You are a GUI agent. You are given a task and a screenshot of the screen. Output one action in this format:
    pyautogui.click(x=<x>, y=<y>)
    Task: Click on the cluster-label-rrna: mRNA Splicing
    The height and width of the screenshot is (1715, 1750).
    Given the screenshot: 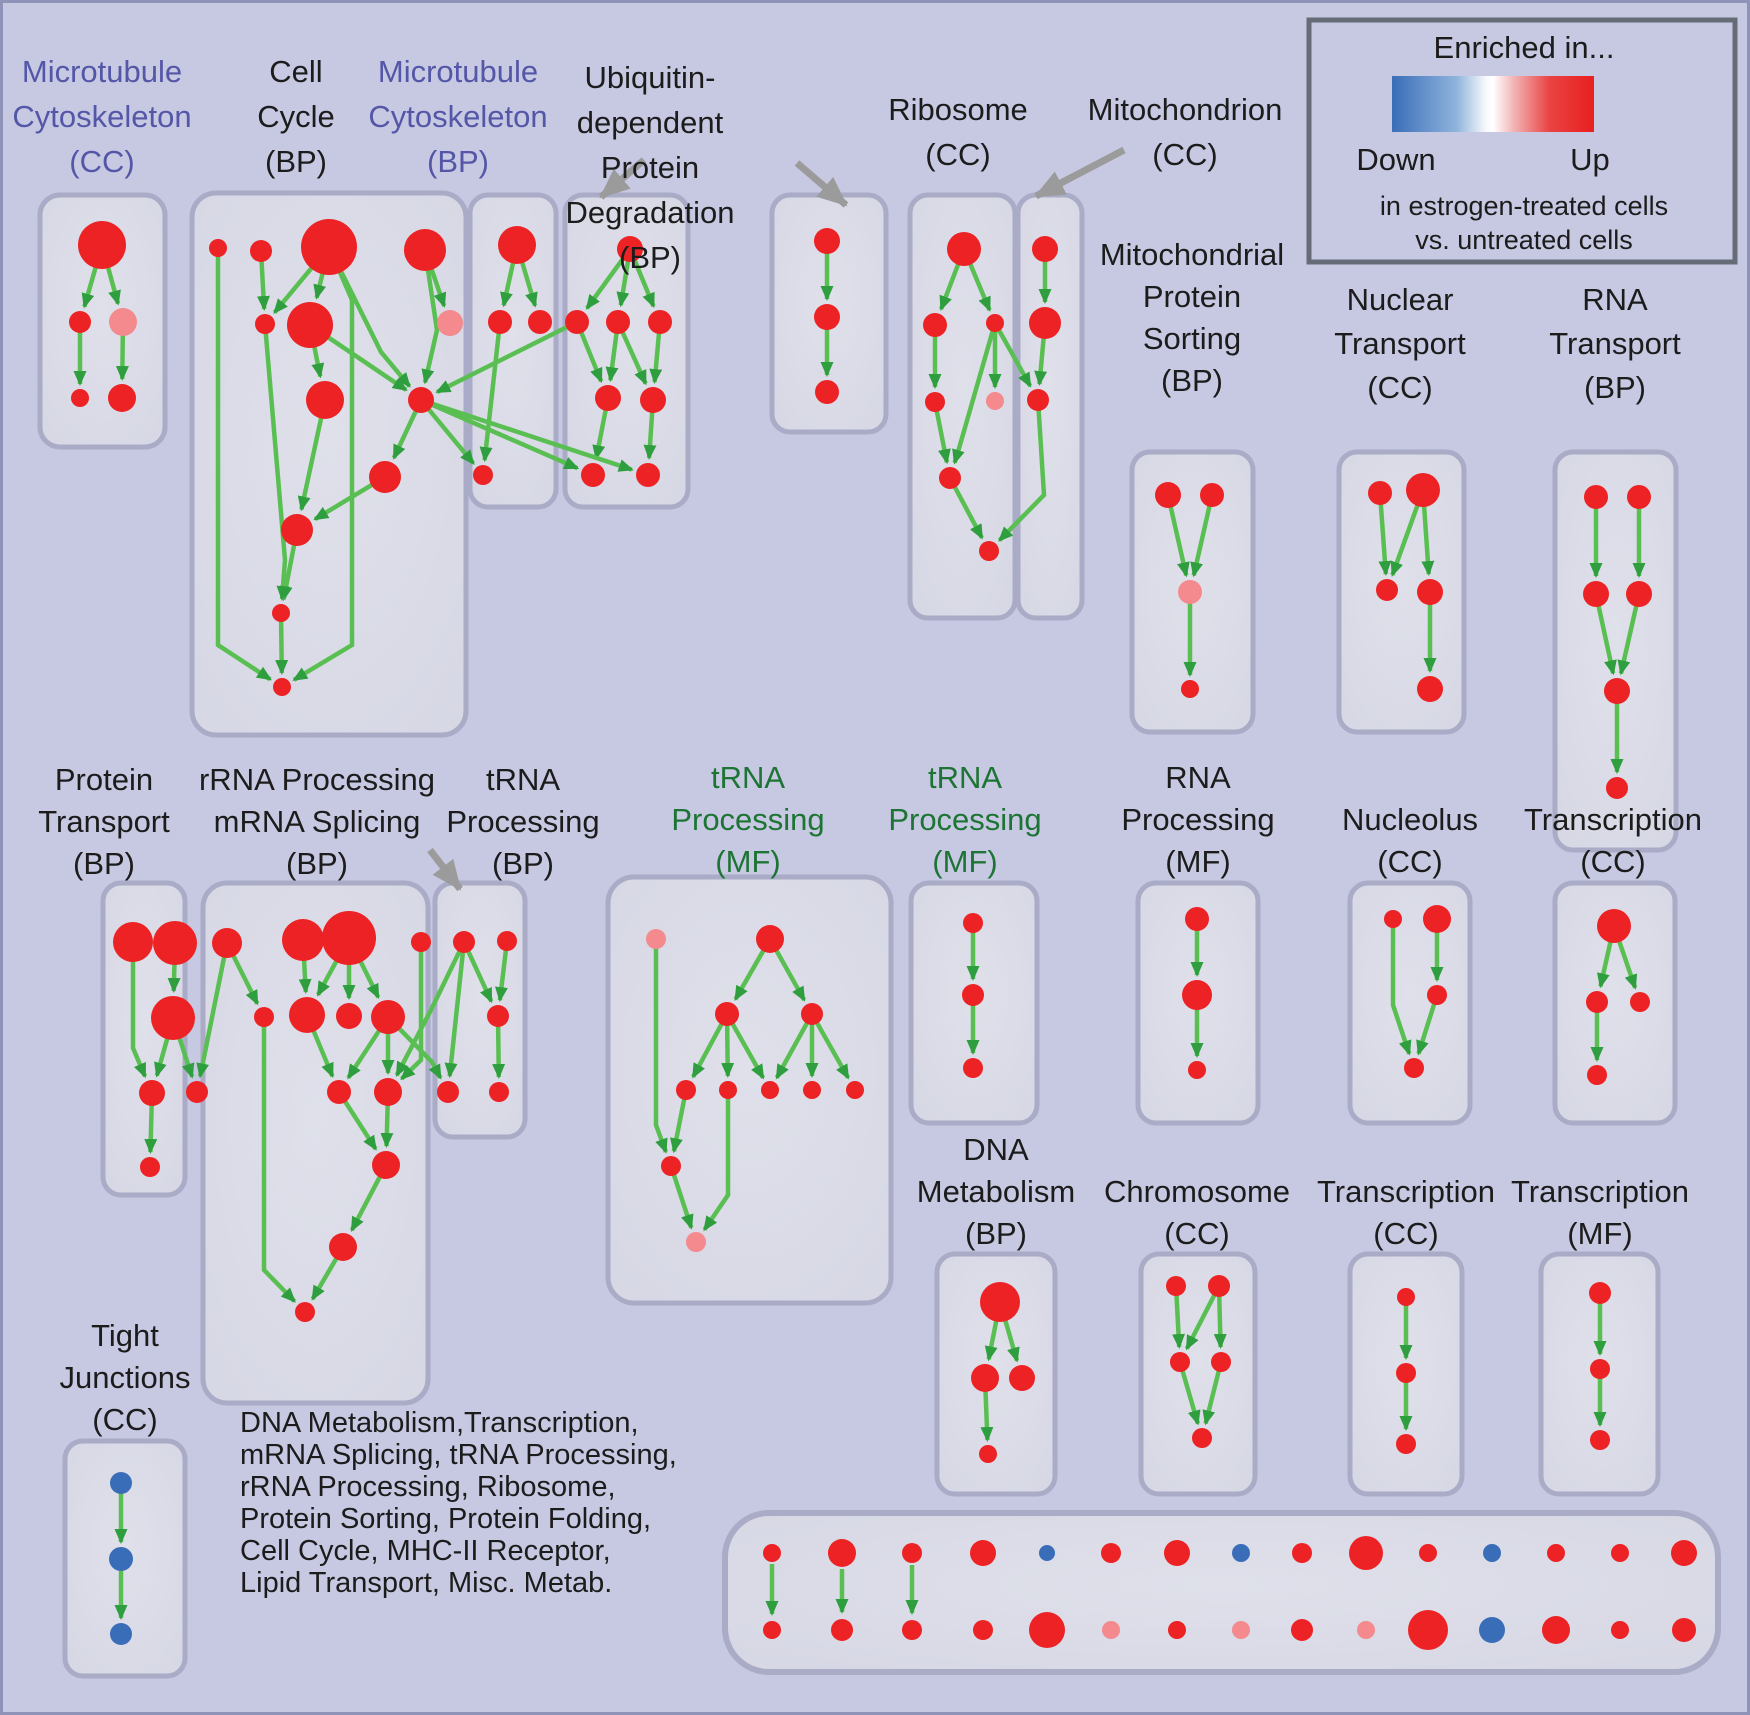 What is the action you would take?
    pyautogui.click(x=317, y=821)
    